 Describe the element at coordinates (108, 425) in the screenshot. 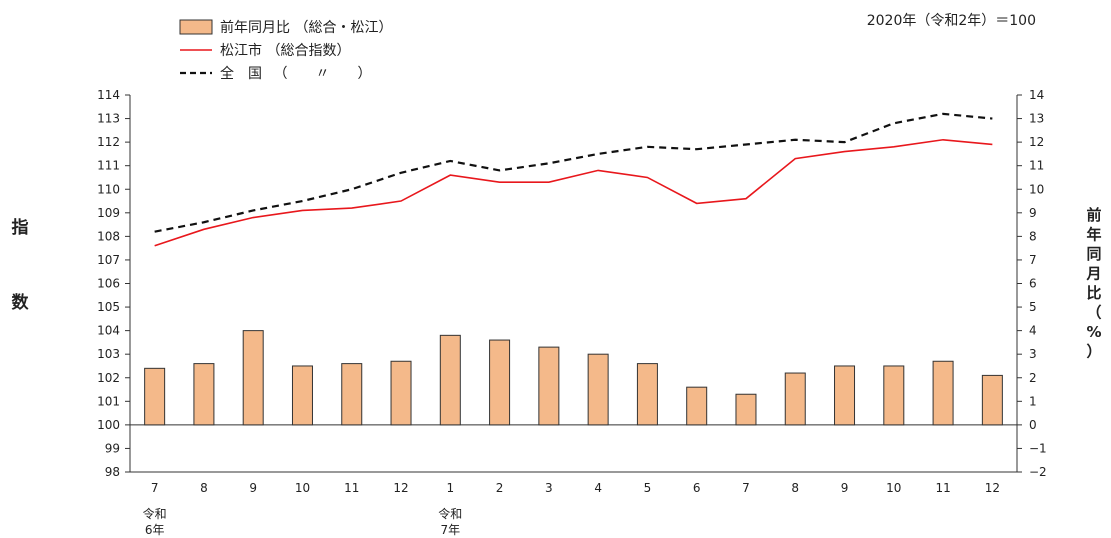

I see `left-tick-label: 100` at that location.